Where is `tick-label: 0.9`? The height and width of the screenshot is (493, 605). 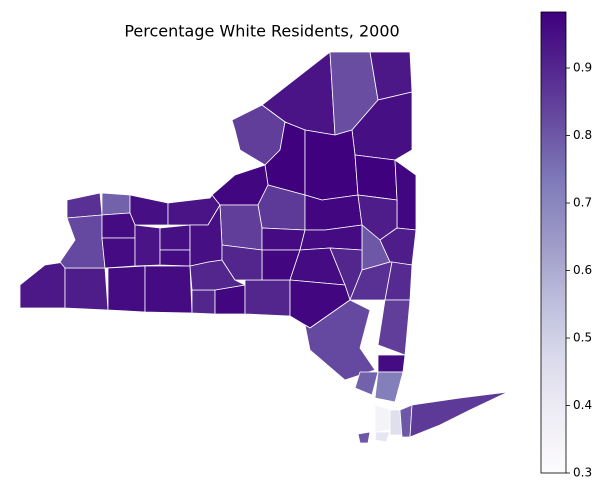 tick-label: 0.9 is located at coordinates (582, 68).